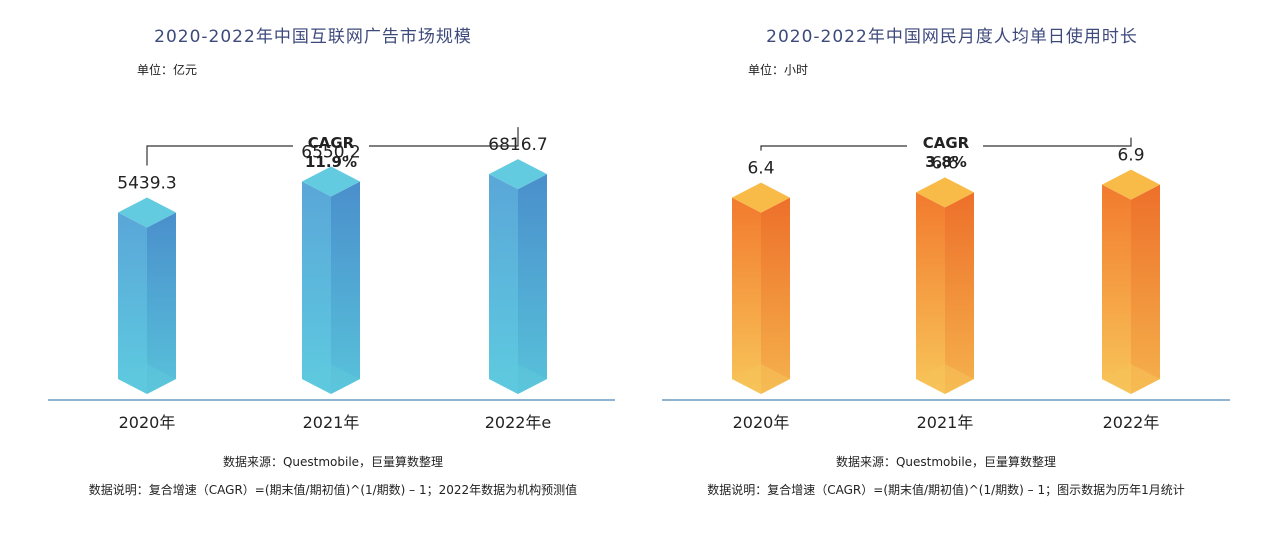 This screenshot has width=1279, height=545. What do you see at coordinates (313, 37) in the screenshot?
I see `chart-1-title: 2020-2022年中国互联网广告市场规模` at bounding box center [313, 37].